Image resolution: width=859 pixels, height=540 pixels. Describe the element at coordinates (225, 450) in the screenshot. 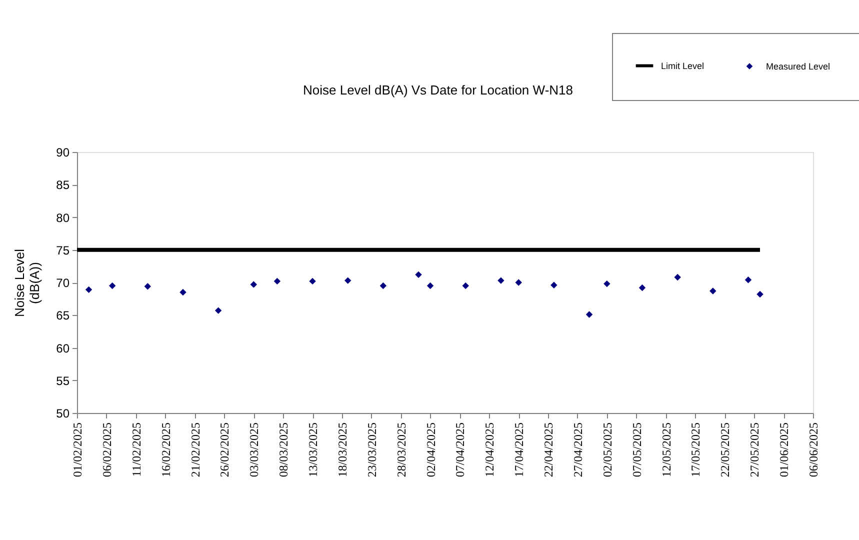

I see `x-tick-label: 26/02/2025` at that location.